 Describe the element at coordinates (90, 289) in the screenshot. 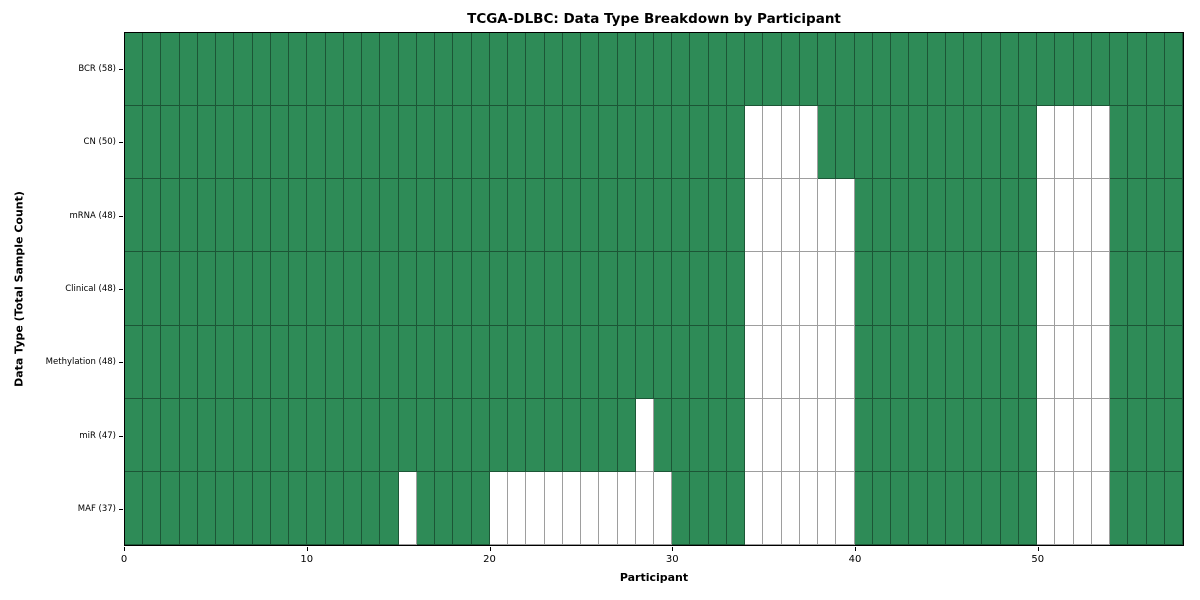

I see `y-tick-label: Clinical (48)` at that location.